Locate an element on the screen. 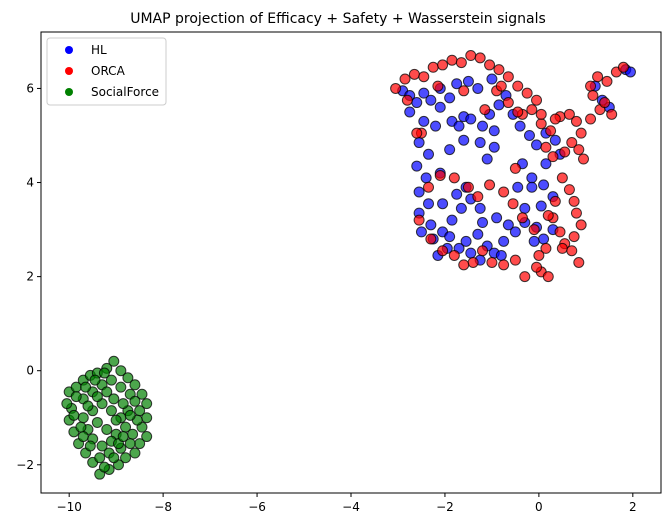 The image size is (670, 528). x-axis: −10 −8 −6 −4 −2 0 2 is located at coordinates (347, 503).